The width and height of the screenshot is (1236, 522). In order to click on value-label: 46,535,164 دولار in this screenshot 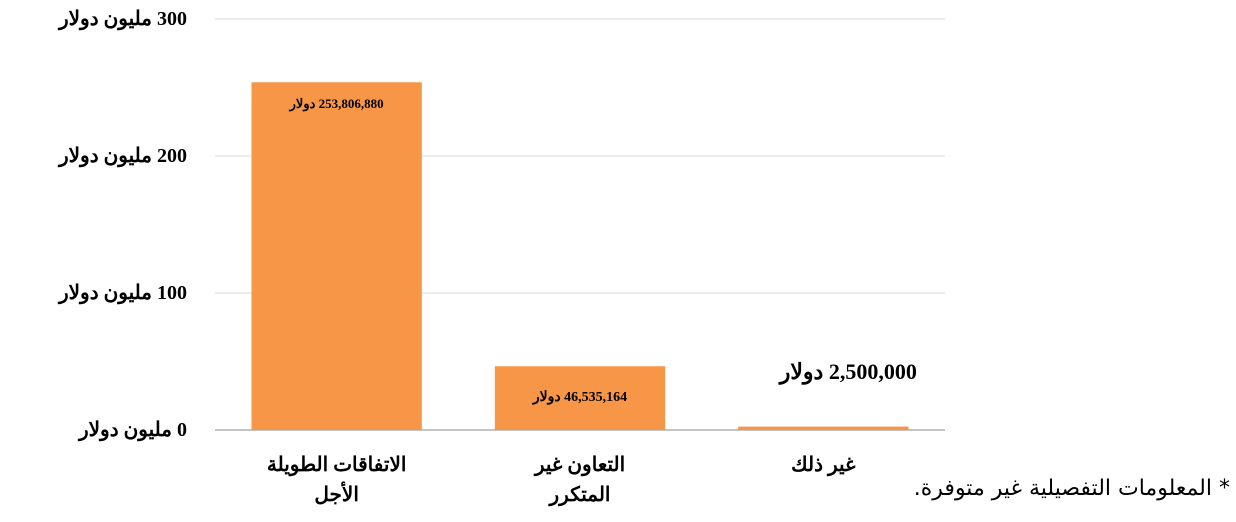, I will do `click(580, 398)`.